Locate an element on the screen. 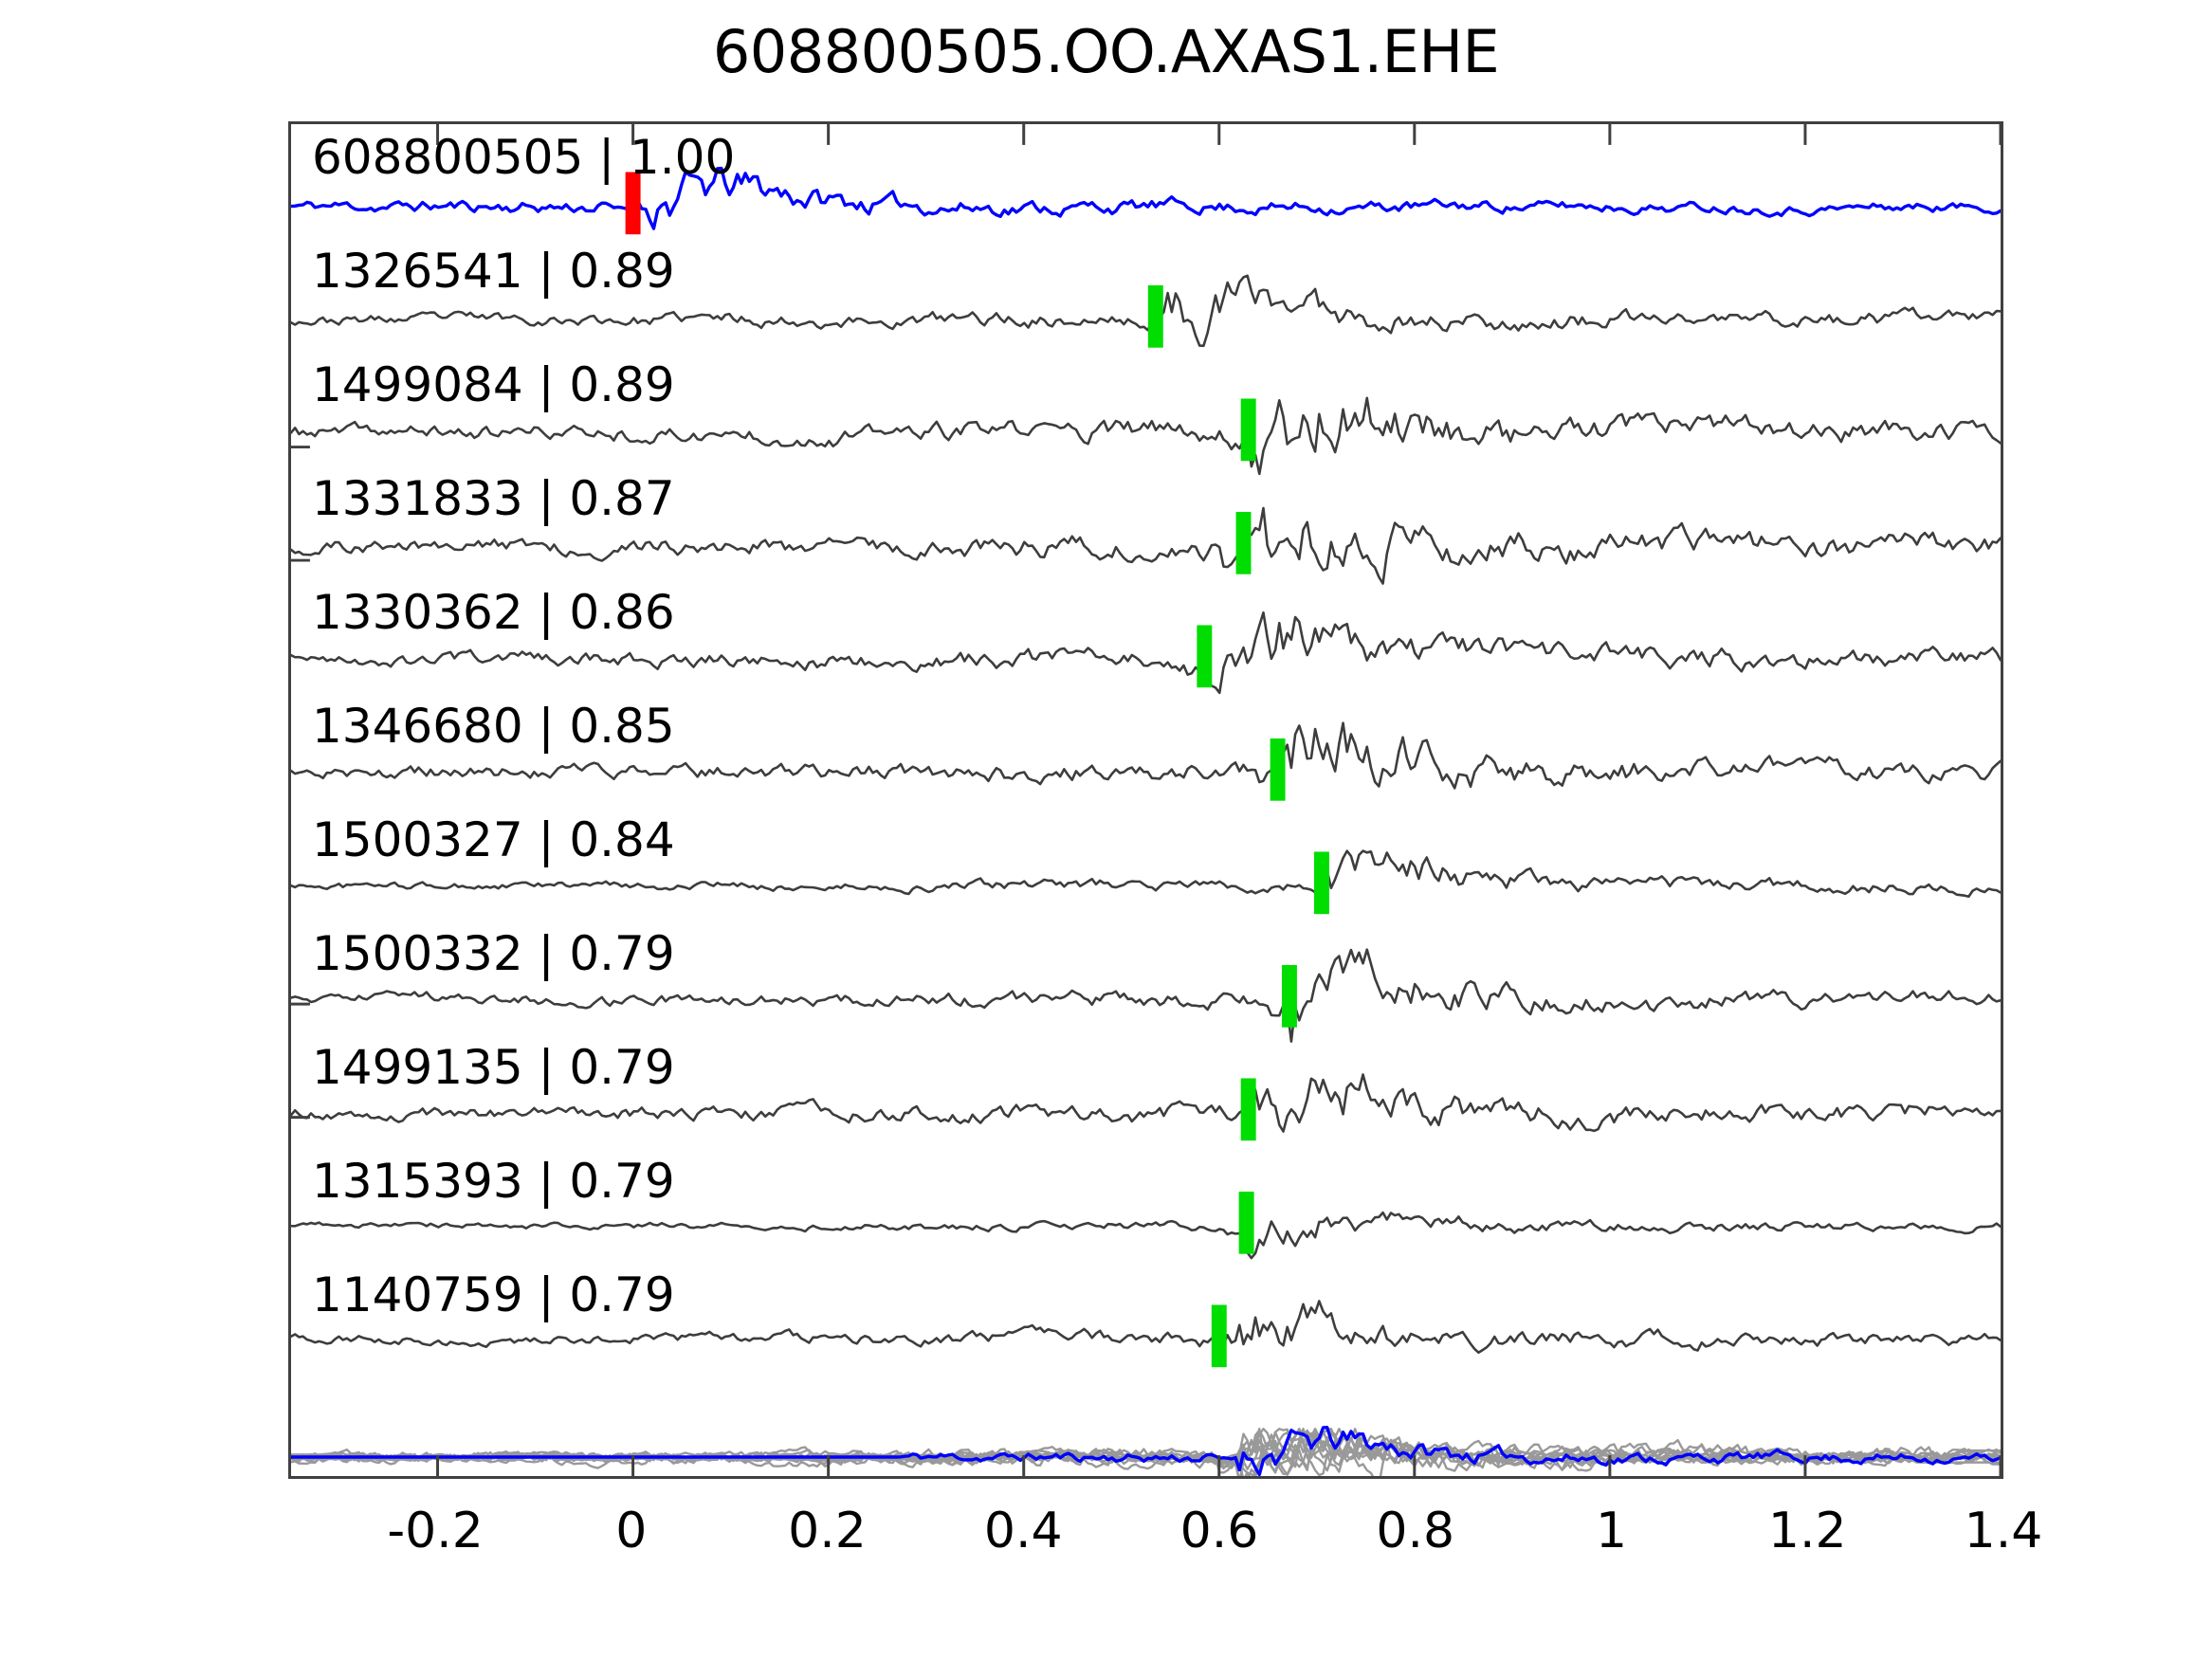  x-tick-label: 0.8 is located at coordinates (1415, 1531).